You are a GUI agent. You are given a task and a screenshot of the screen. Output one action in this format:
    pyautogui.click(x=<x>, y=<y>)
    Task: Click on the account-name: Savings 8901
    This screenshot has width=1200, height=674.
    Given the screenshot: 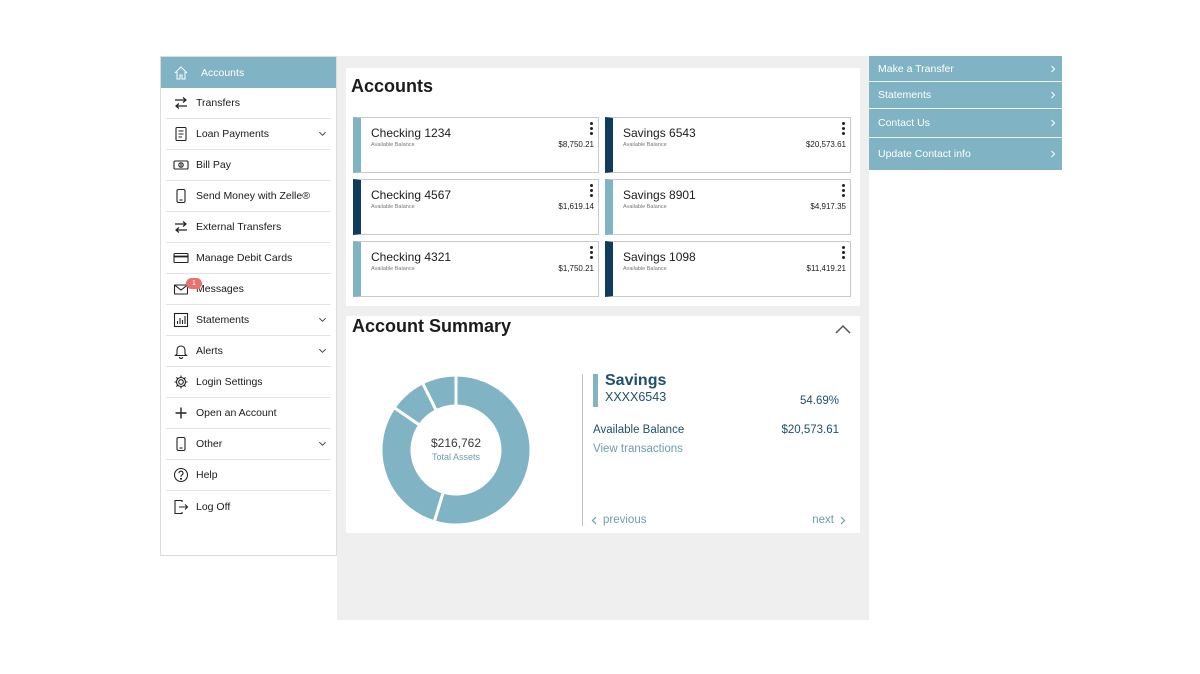 What is the action you would take?
    pyautogui.click(x=659, y=195)
    